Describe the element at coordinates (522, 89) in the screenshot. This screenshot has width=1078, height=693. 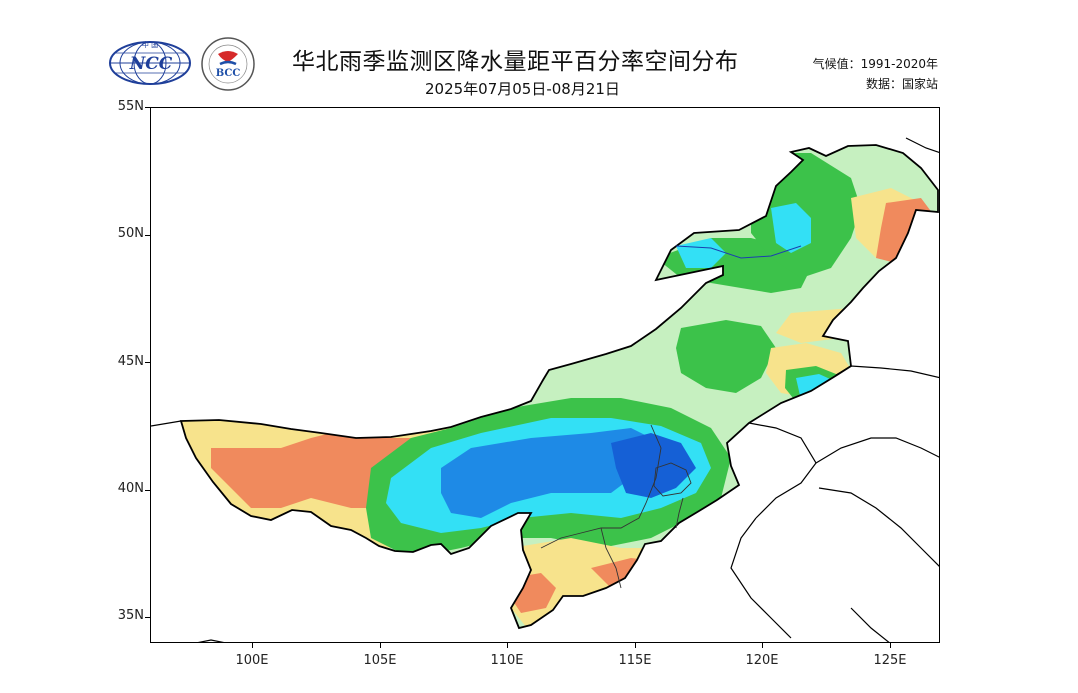
I see `map-subtitle: 2025年07月05日-08月21日` at that location.